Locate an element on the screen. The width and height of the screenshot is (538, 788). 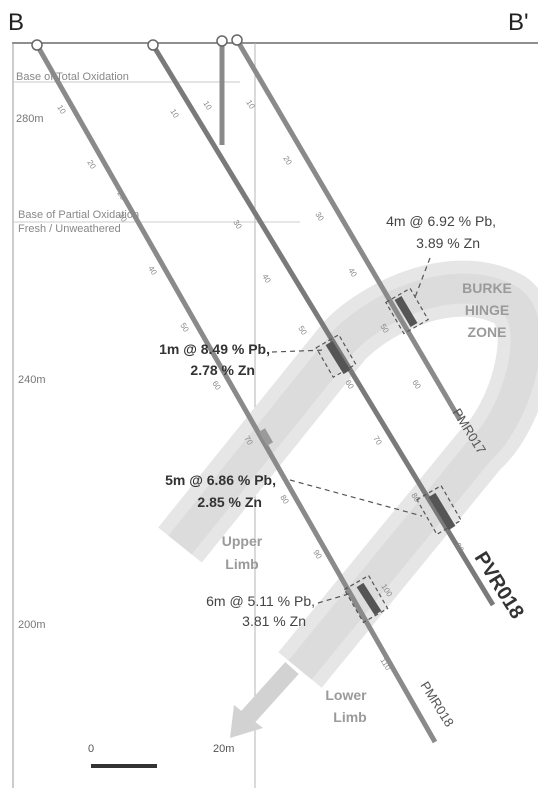
horizon-fresh: Fresh / Unweathered is located at coordinates (69, 229).